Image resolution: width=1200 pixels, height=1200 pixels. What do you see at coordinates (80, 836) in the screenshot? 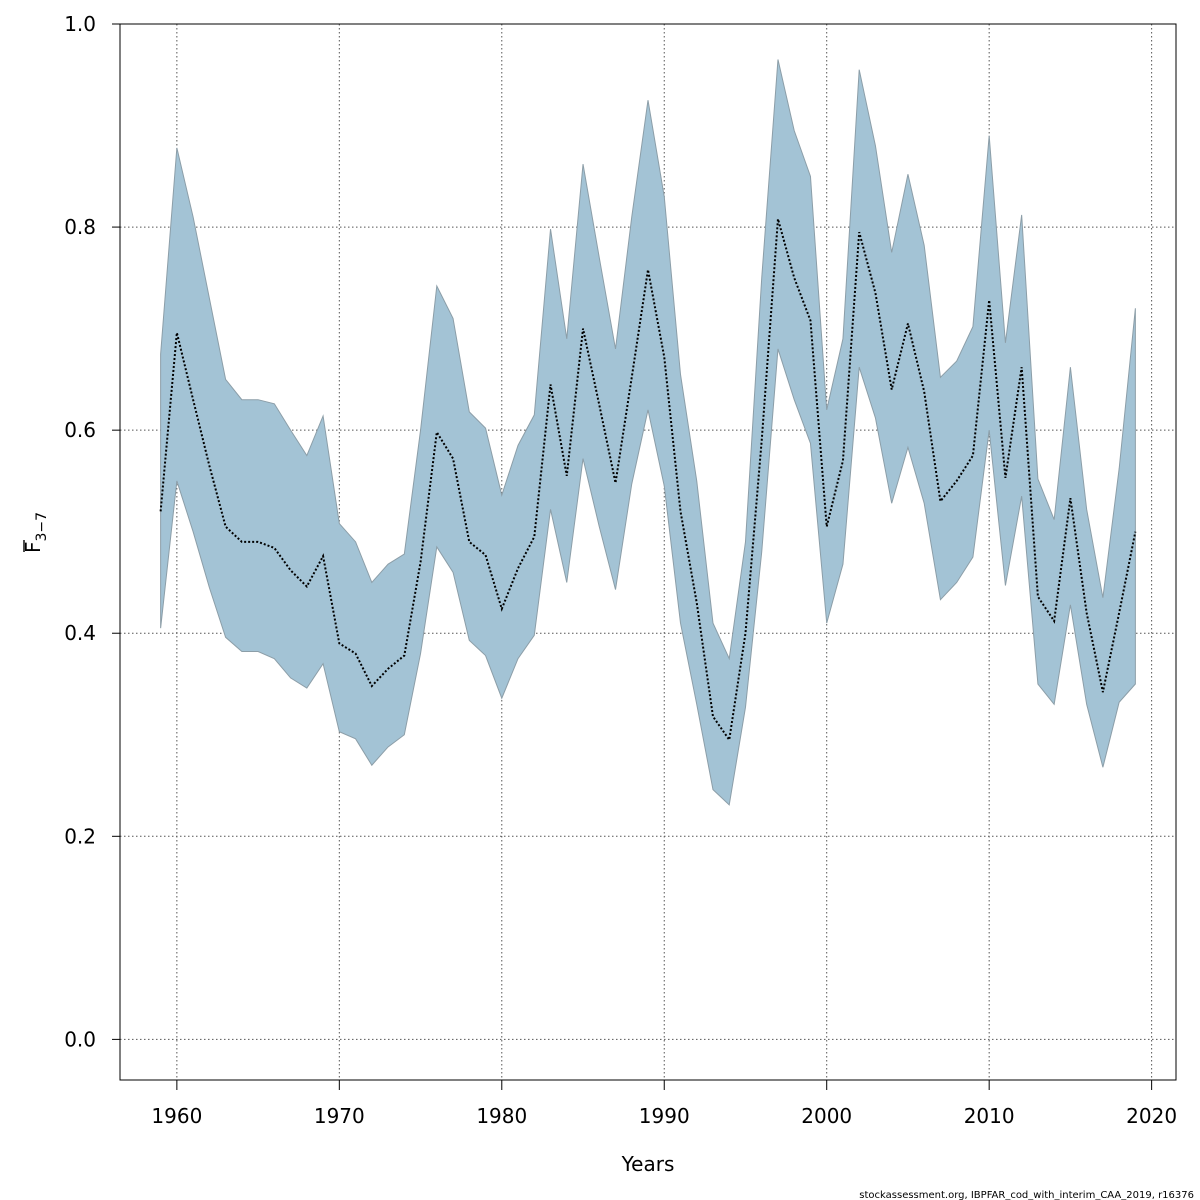
I see `y-tick-label: 0.2` at bounding box center [80, 836].